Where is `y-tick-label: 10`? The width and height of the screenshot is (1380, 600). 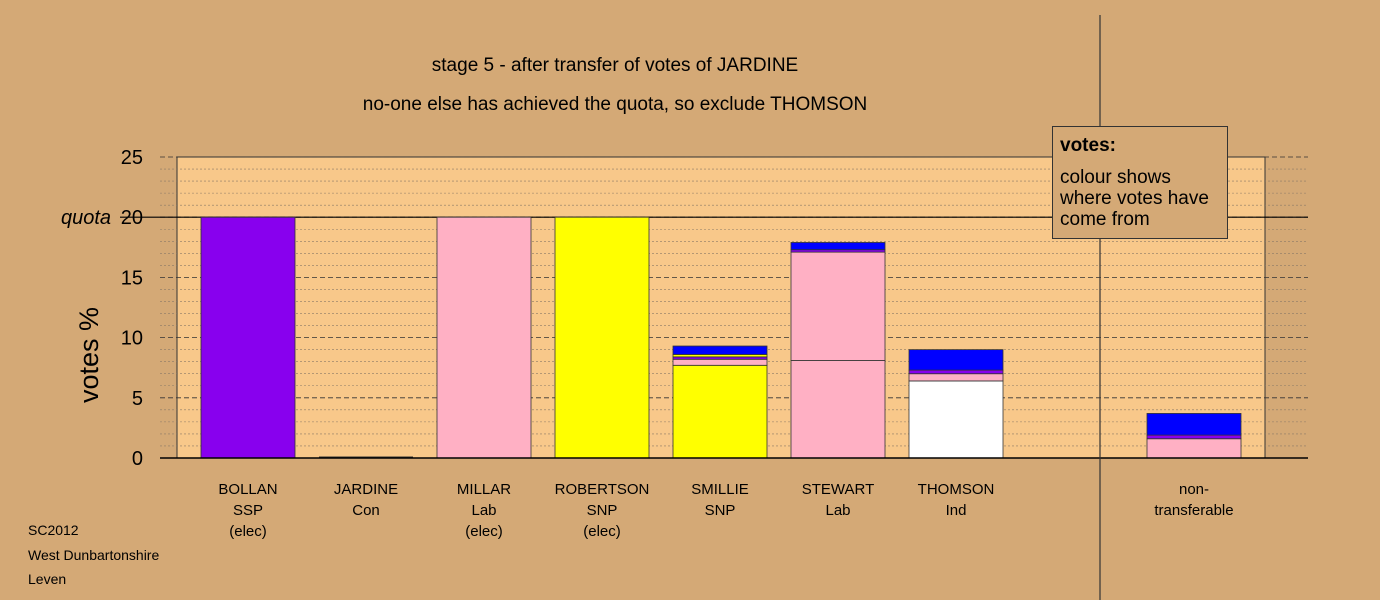
y-tick-label: 10 is located at coordinates (132, 339).